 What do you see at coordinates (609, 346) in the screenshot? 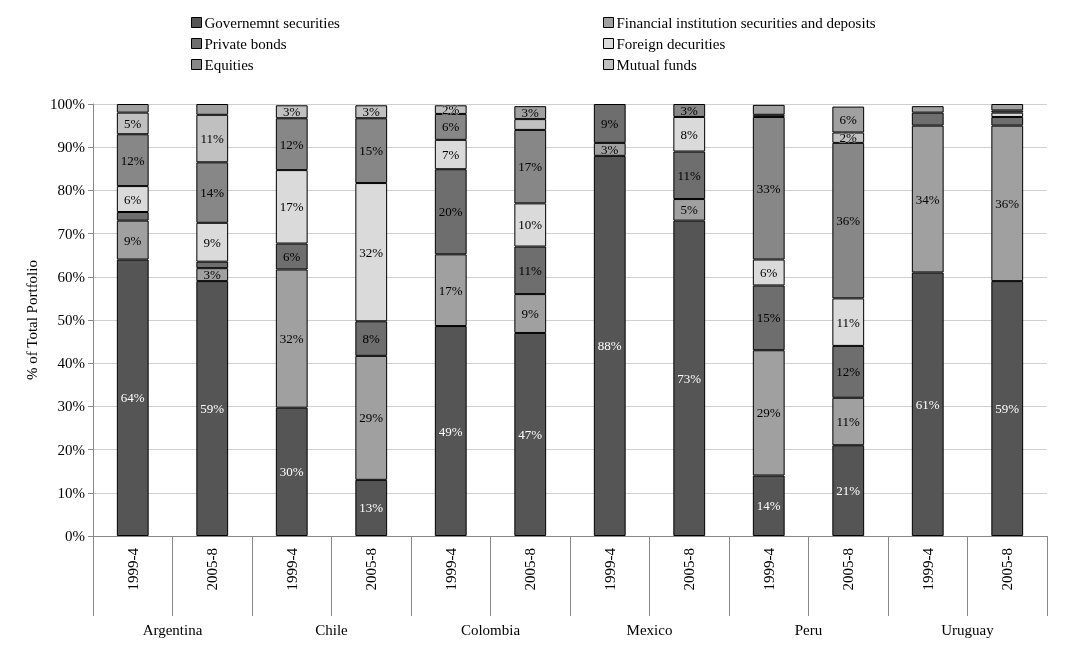
I see `data-label: 88%` at bounding box center [609, 346].